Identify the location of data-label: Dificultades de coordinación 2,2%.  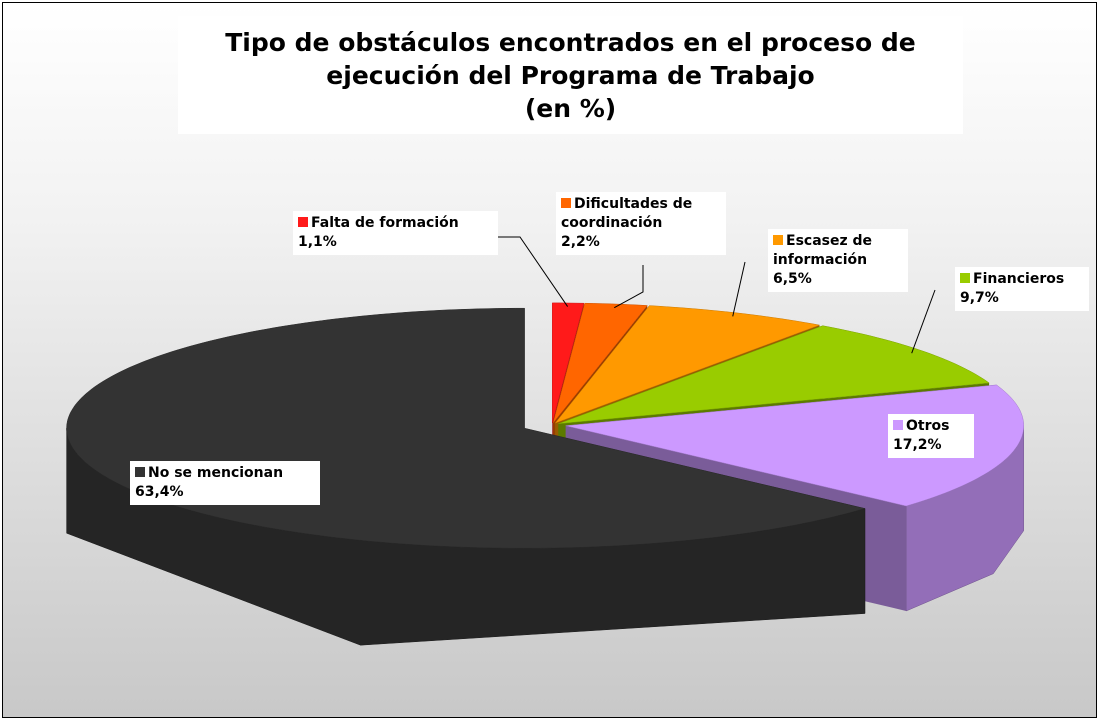
(641, 223).